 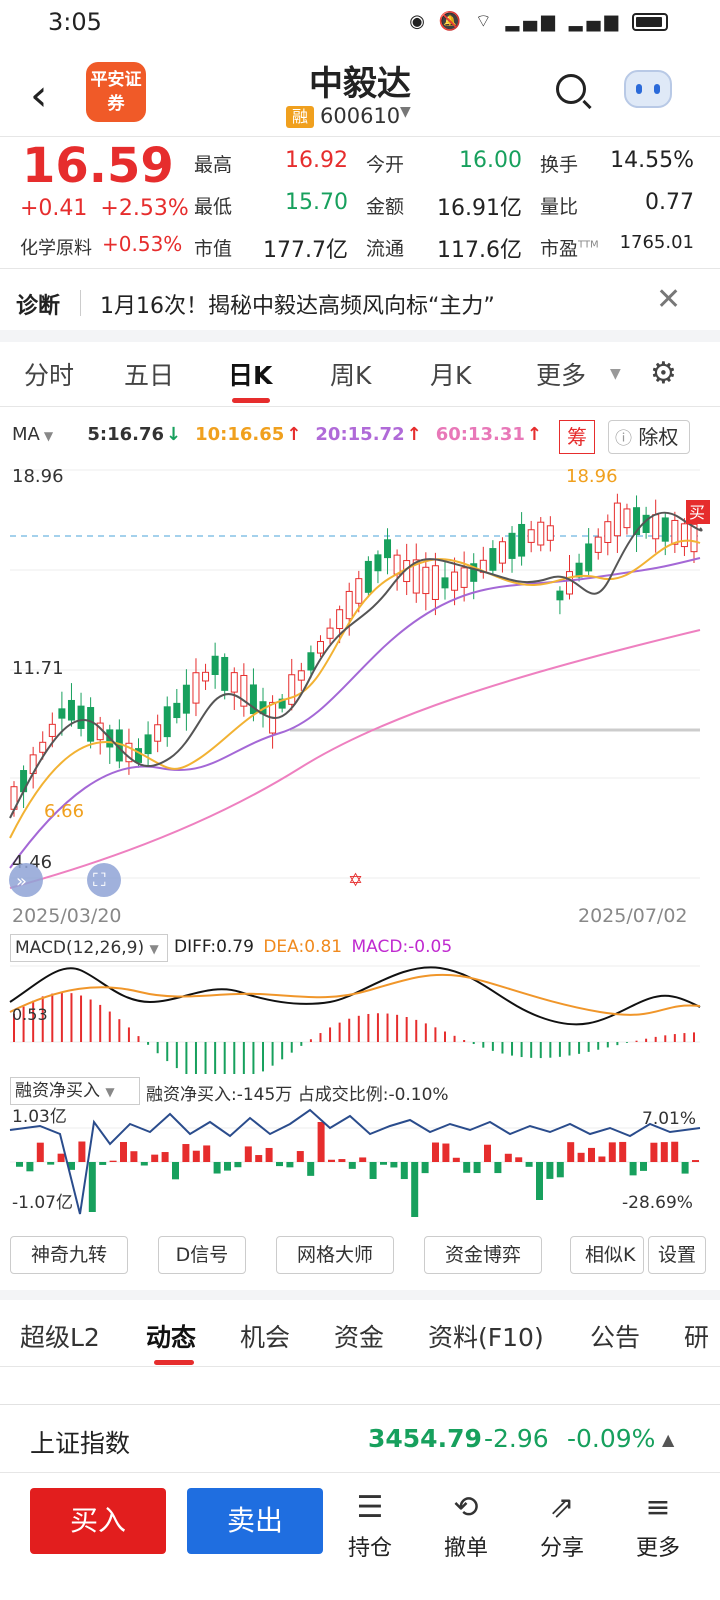 What do you see at coordinates (291, 434) in the screenshot?
I see `ma-legend: MA ▼ 5:16.76 ↓ 10:16.65 ↑ 20:15.72 ↑ 60:13.31 ↑` at bounding box center [291, 434].